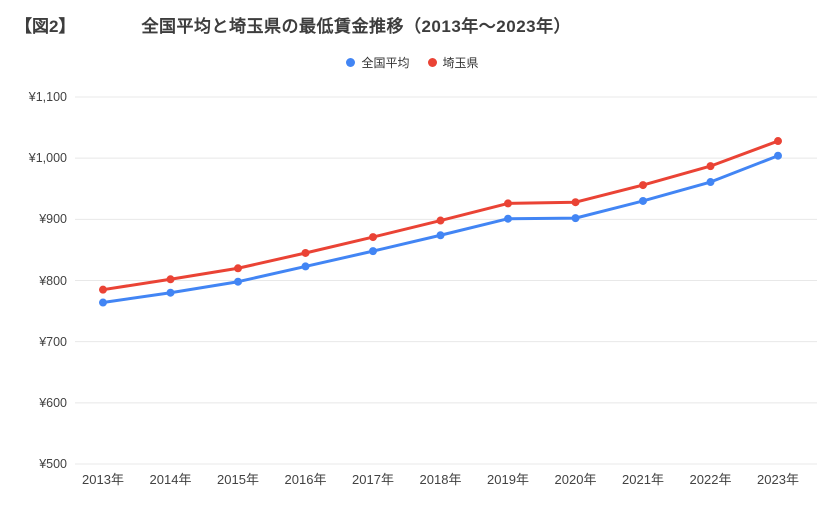  What do you see at coordinates (710, 166) in the screenshot?
I see `data-point-埼玉県-2022年` at bounding box center [710, 166].